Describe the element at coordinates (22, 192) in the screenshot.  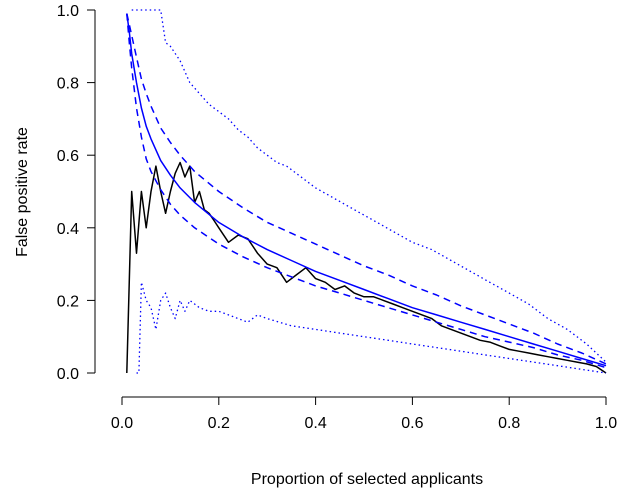
I see `y-axis-title: False positive rate` at that location.